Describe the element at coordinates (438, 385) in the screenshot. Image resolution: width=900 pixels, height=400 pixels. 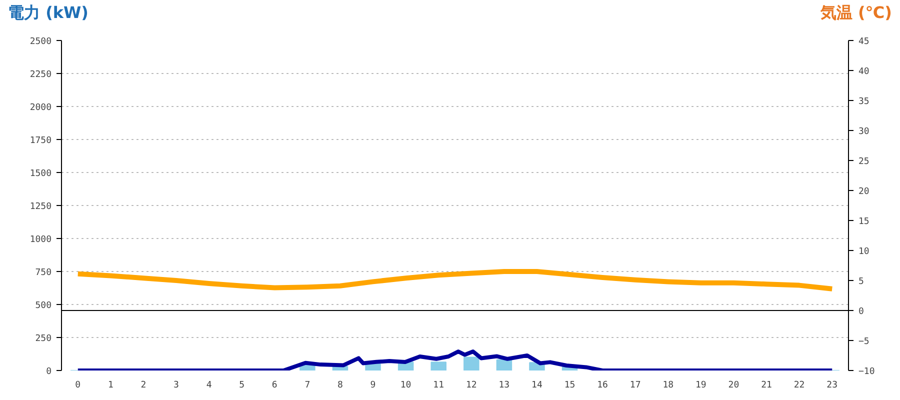
I see `x-tick-label: 11` at that location.